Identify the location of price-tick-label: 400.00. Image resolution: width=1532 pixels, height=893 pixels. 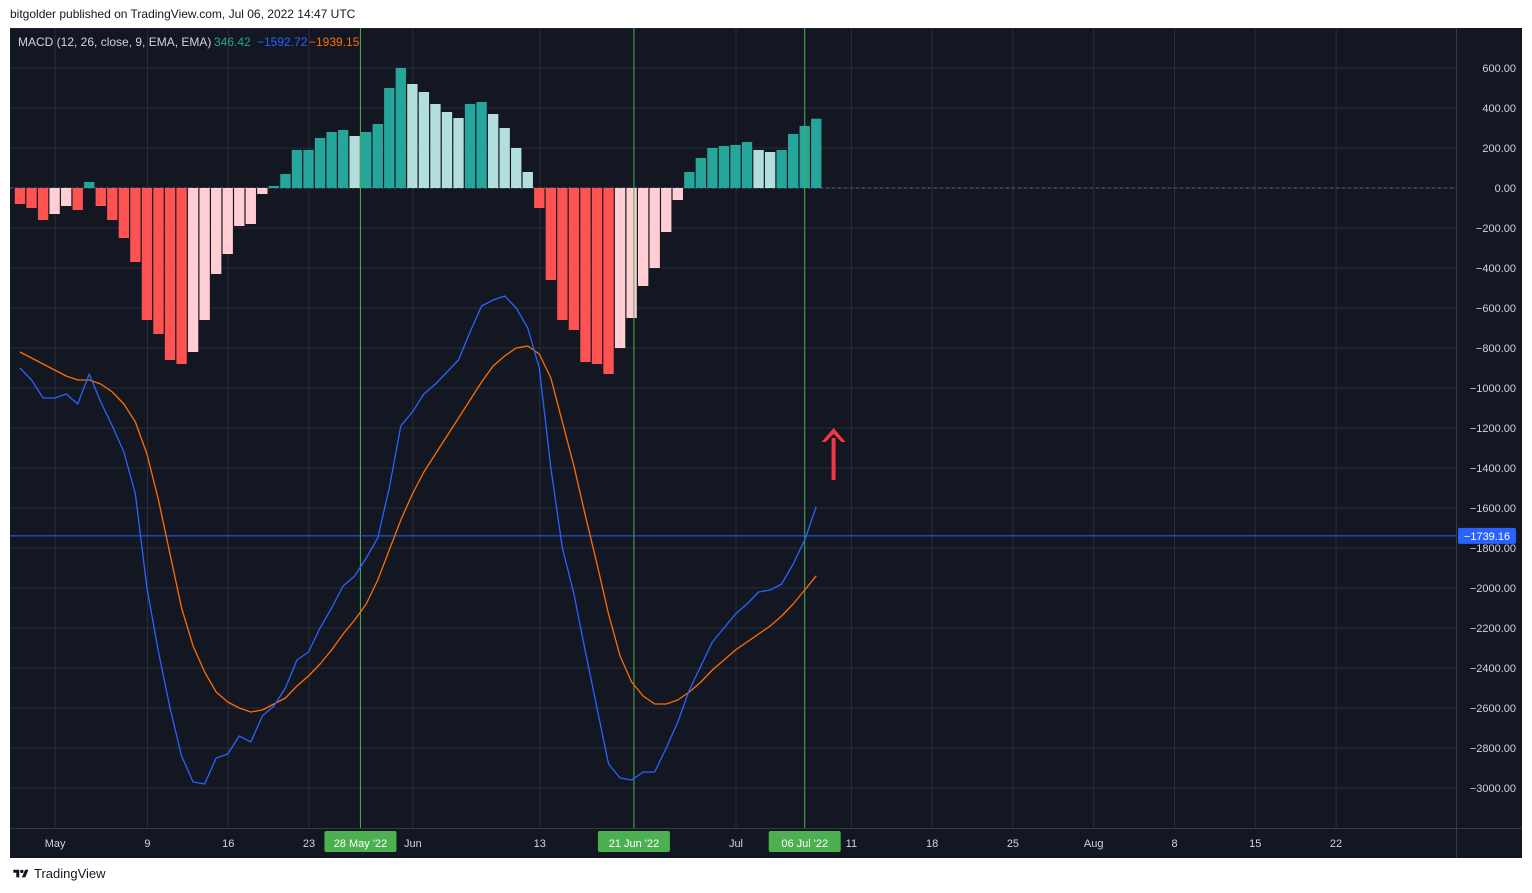
(1499, 109).